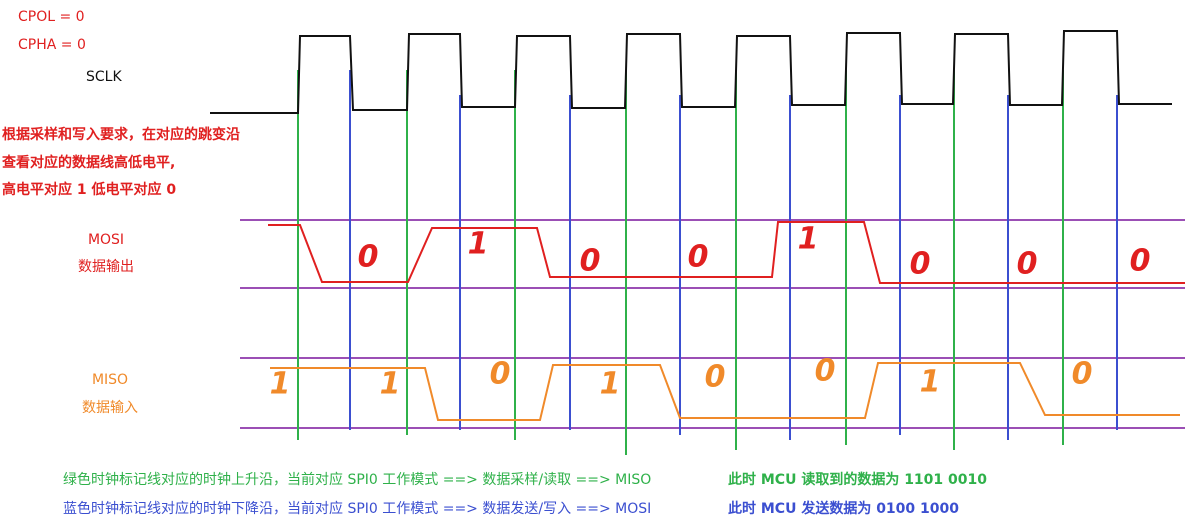 The width and height of the screenshot is (1201, 529). What do you see at coordinates (857, 479) in the screenshot?
I see `legend-result: 此时 MCU 读取到的数据为 1101 0010` at bounding box center [857, 479].